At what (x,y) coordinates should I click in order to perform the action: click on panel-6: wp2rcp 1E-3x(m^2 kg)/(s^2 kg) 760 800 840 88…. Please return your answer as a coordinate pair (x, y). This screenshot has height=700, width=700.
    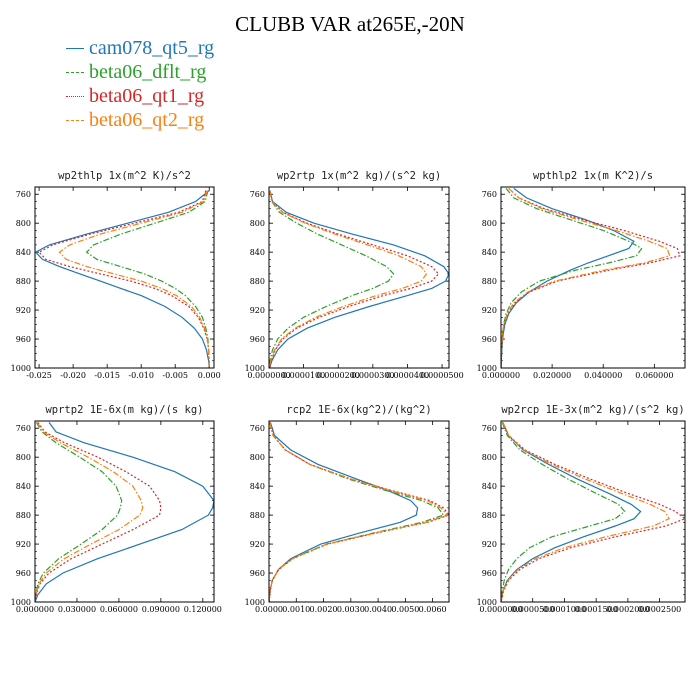
    Looking at the image, I should click on (581, 509).